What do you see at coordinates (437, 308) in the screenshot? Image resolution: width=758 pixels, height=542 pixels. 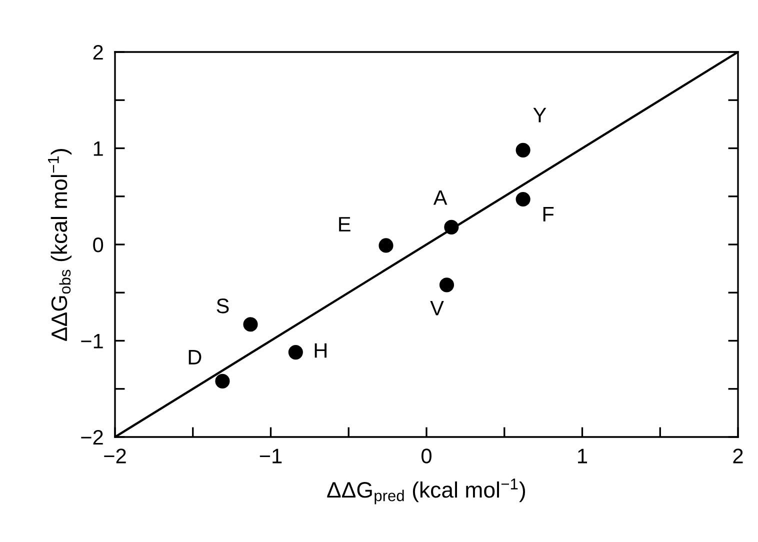 I see `data-label: V` at bounding box center [437, 308].